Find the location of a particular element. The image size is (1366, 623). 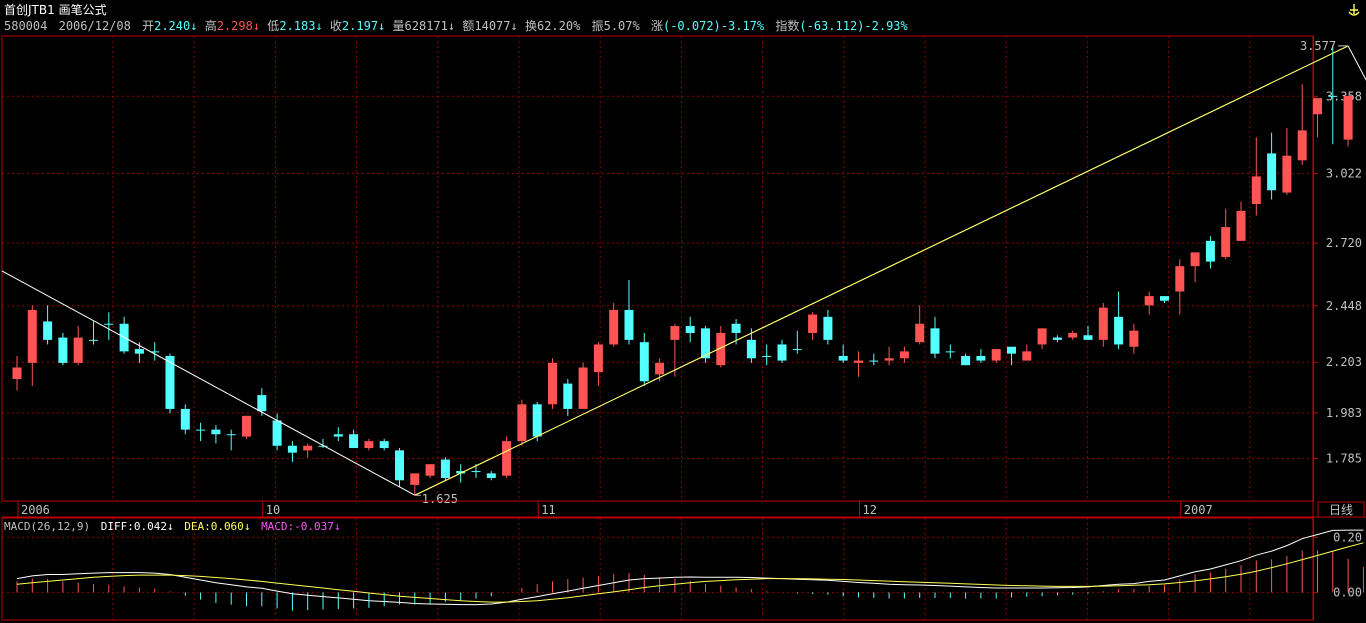

x-tick-label: 2006 is located at coordinates (35, 510).